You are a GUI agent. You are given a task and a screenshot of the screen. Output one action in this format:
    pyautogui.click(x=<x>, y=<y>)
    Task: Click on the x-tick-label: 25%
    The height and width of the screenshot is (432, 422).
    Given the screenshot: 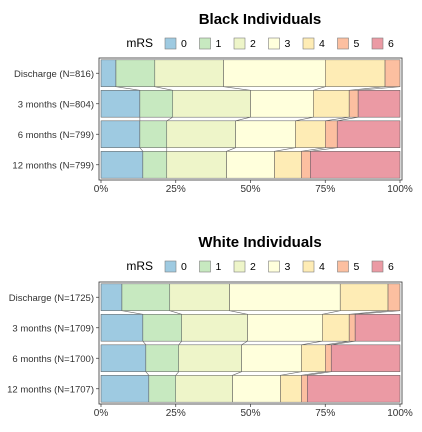 What is the action you would take?
    pyautogui.click(x=176, y=413)
    